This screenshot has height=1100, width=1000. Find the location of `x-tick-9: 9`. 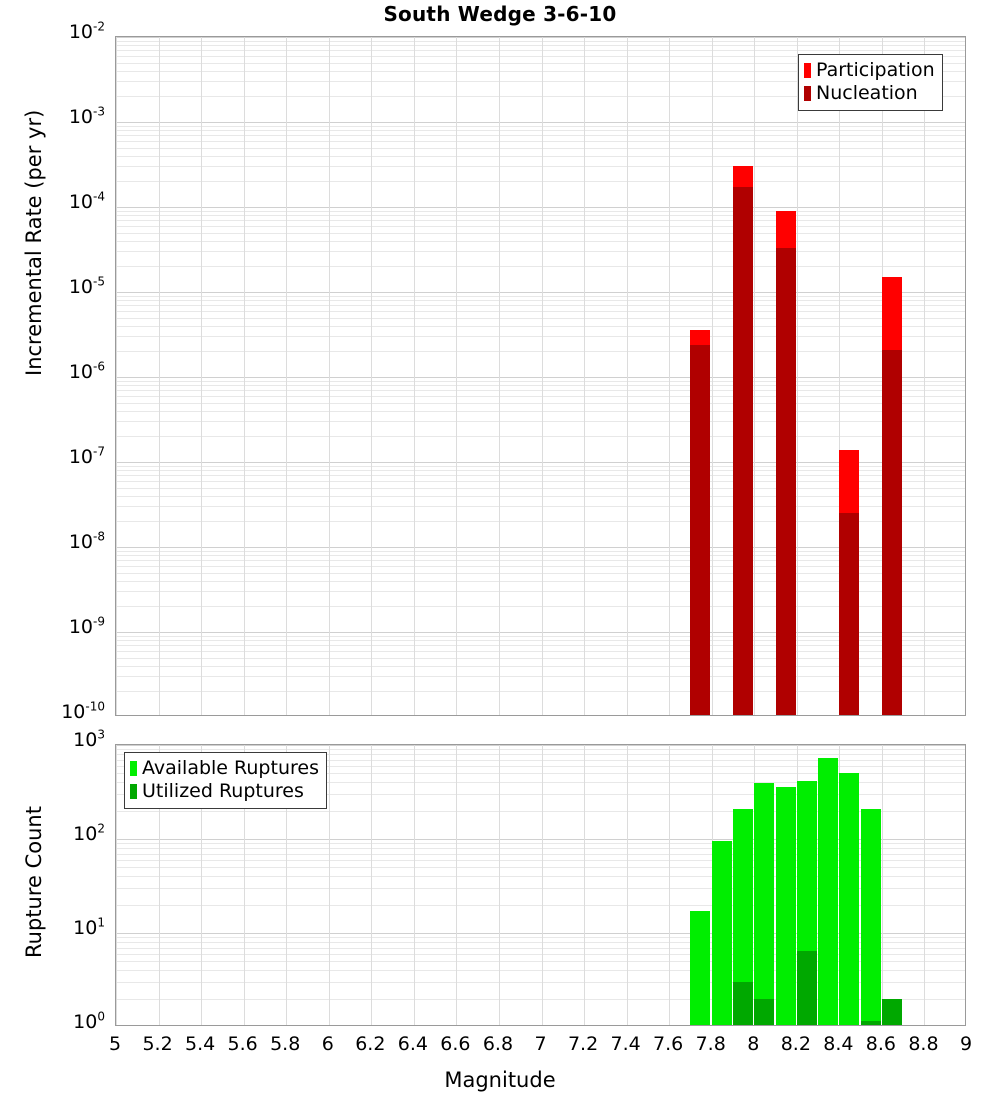

x-tick-9: 9 is located at coordinates (966, 1044).